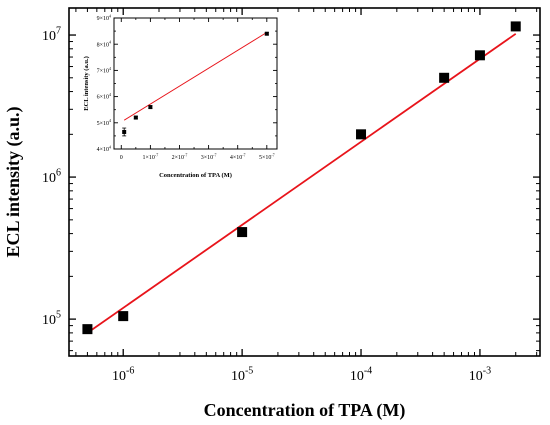  Describe the element at coordinates (51, 177) in the screenshot. I see `main-y-tick-label: 10⁶` at that location.